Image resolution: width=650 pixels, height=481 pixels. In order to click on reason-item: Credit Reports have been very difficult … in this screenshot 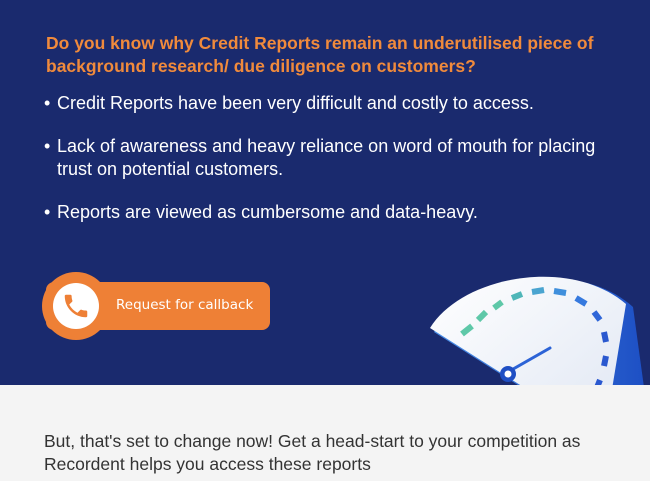, I will do `click(334, 103)`.